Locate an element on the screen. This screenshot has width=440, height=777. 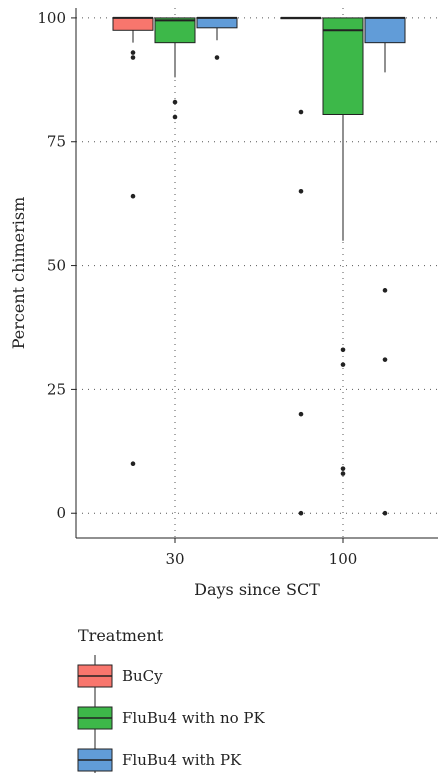
legend-item-flubu4-with-pk: FluBu4 with PK is located at coordinates (159, 758).